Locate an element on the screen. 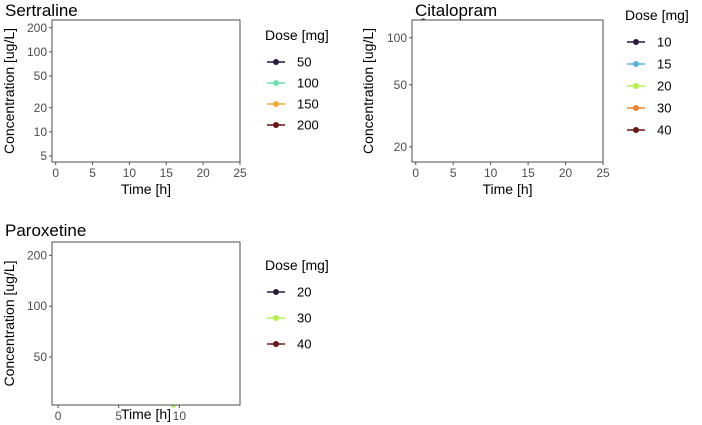 Image resolution: width=702 pixels, height=425 pixels. citalopram-x-tick-label: 15 is located at coordinates (528, 173).